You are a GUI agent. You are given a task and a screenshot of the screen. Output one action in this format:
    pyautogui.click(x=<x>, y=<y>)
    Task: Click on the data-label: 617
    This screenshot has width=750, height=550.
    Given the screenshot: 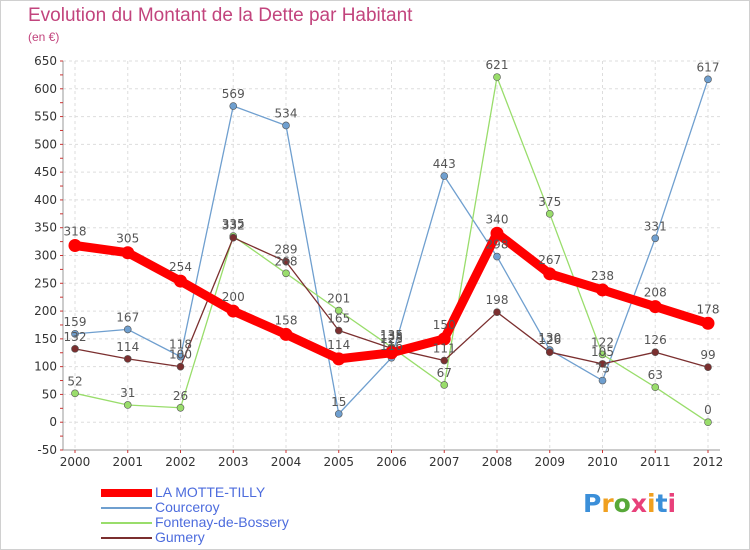 What is the action you would take?
    pyautogui.click(x=708, y=67)
    